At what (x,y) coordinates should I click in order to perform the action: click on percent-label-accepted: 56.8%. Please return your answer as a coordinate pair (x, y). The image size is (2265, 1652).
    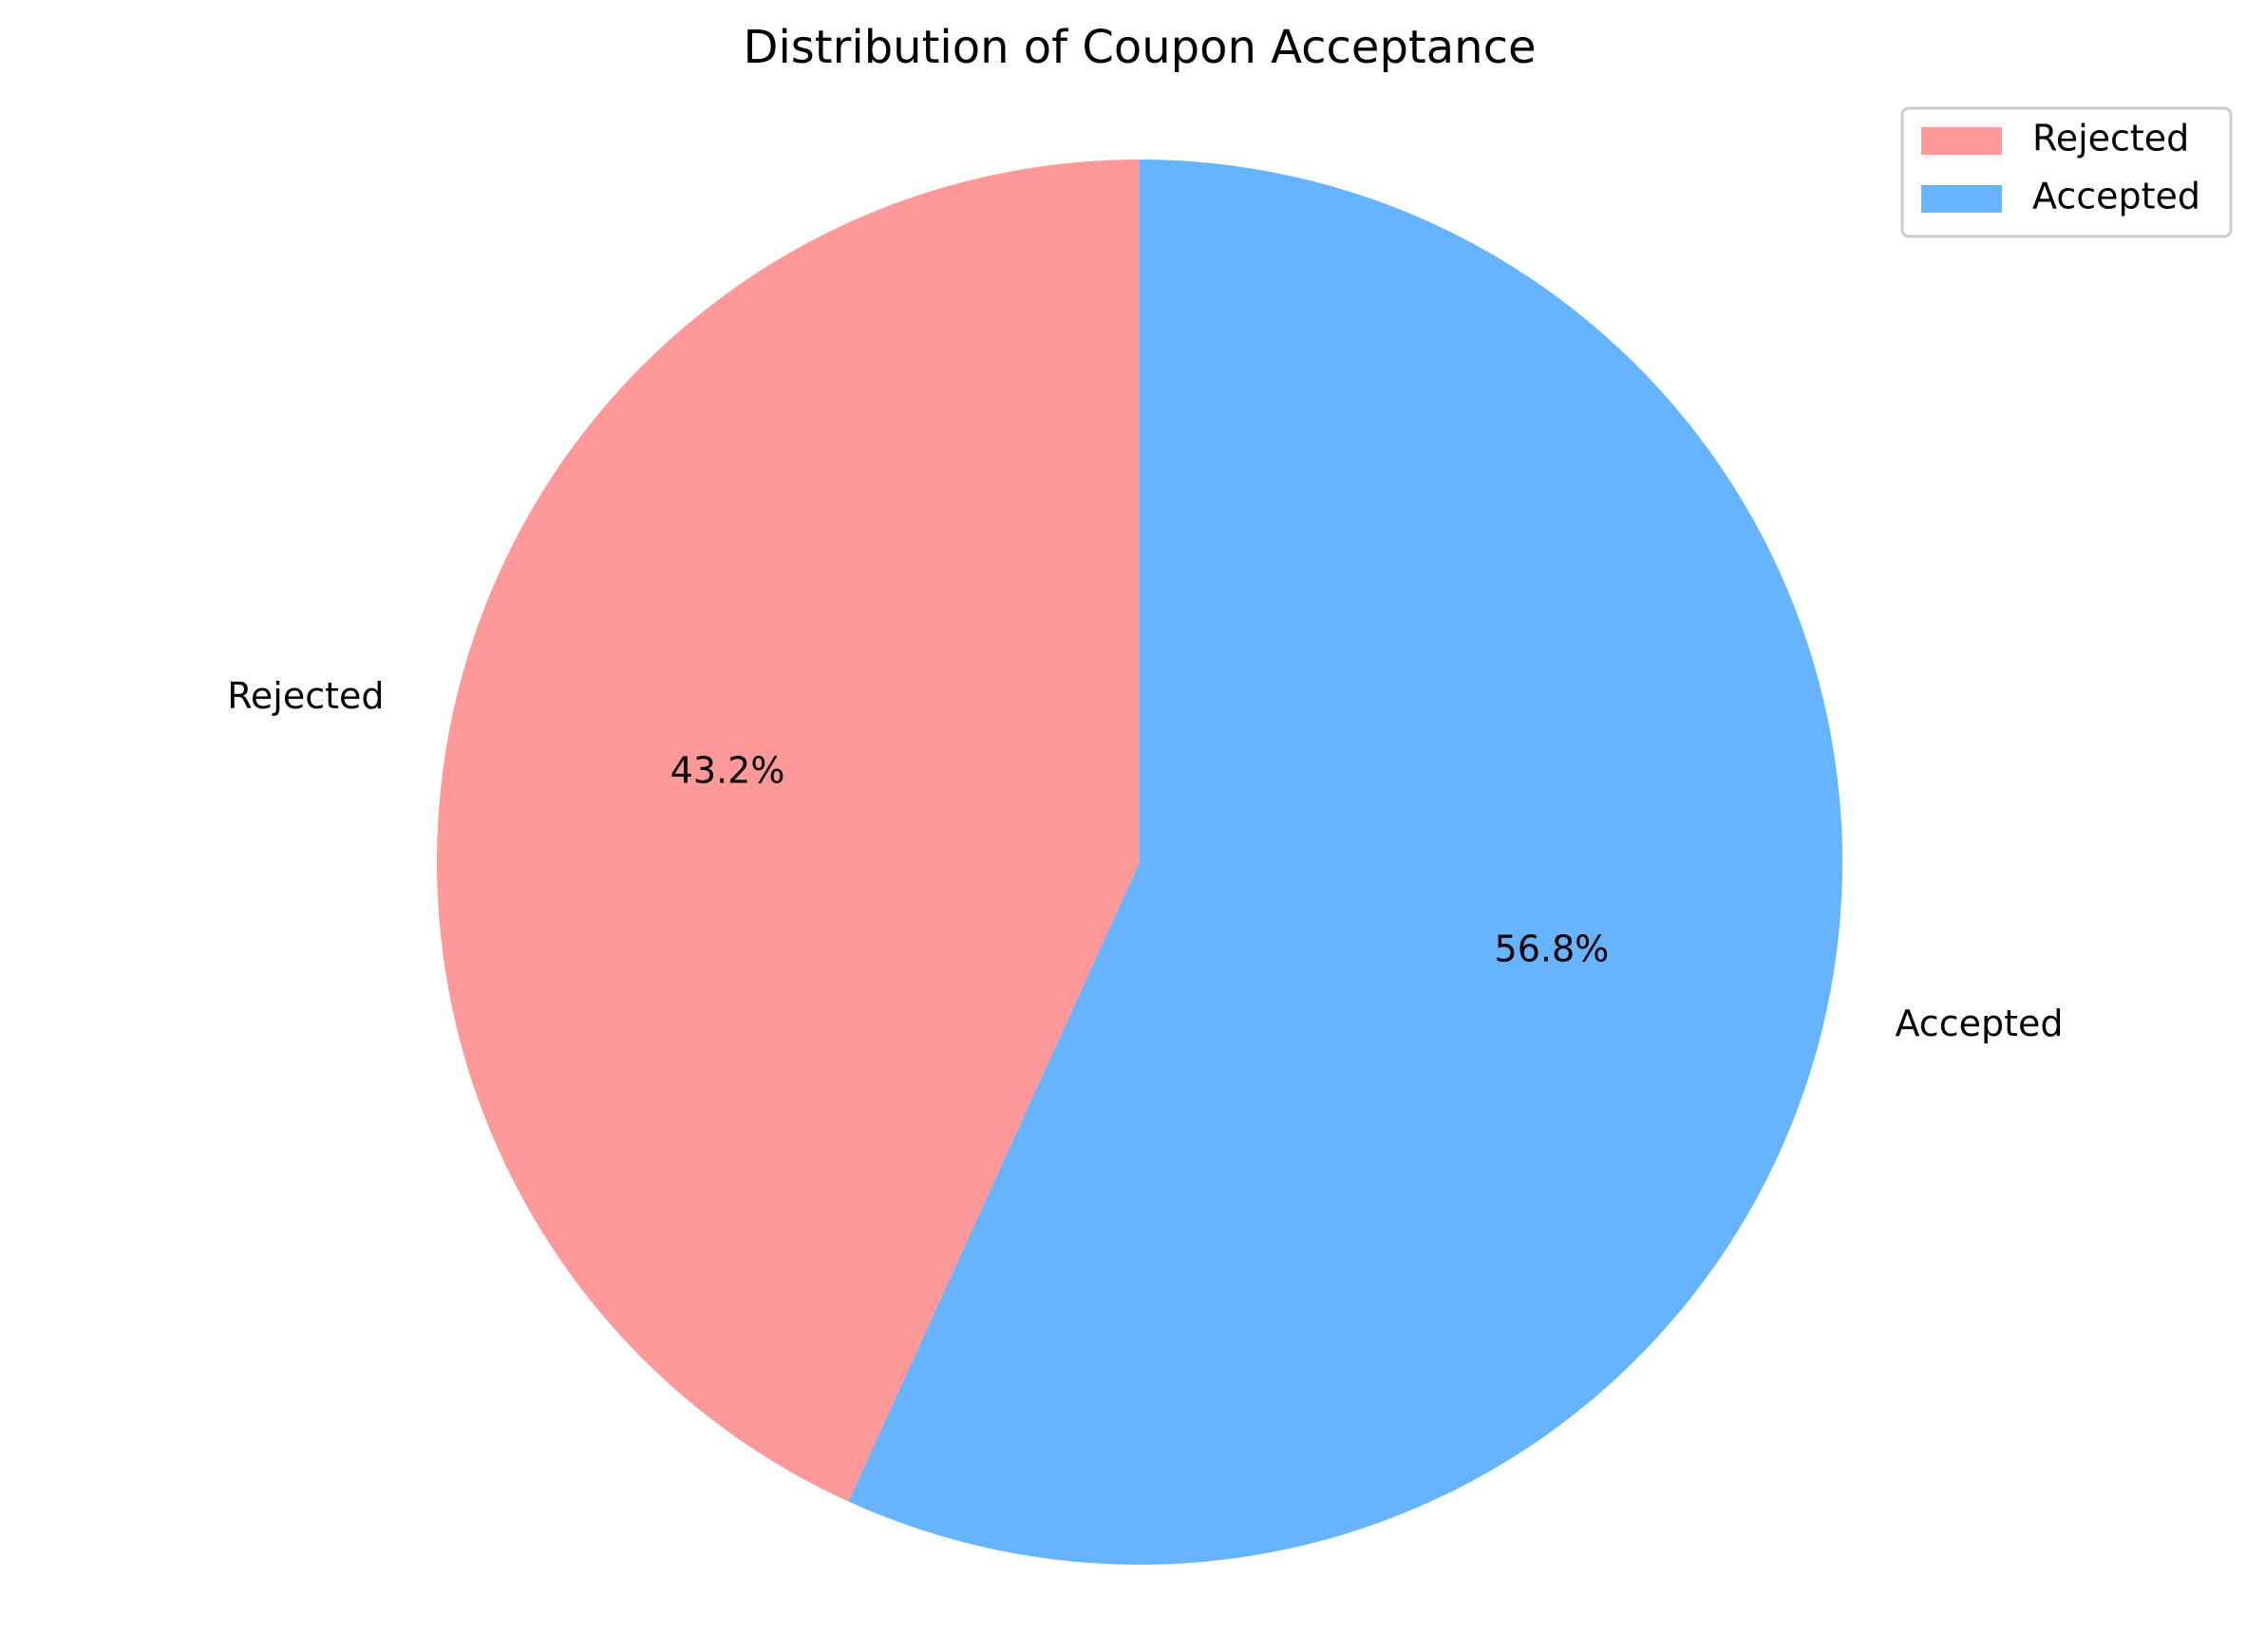
    Looking at the image, I should click on (1552, 949).